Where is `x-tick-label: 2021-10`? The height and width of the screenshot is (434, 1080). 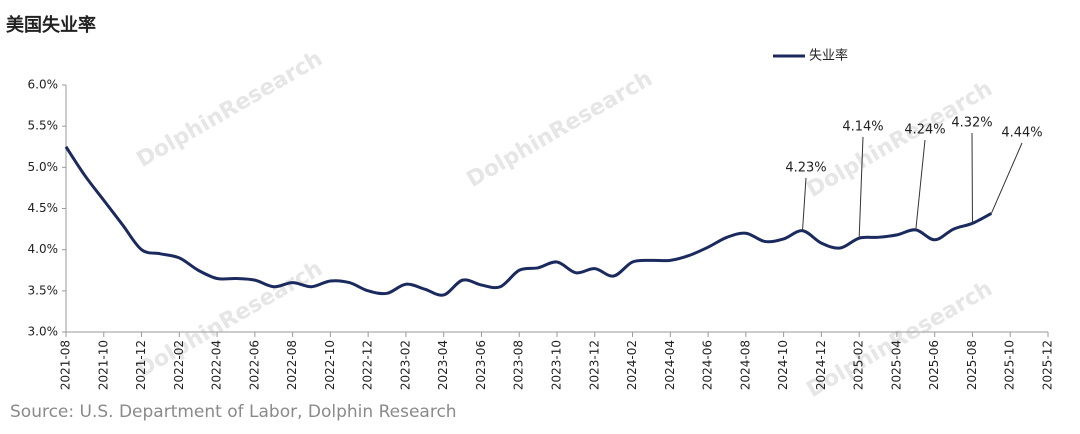
x-tick-label: 2021-10 is located at coordinates (103, 365).